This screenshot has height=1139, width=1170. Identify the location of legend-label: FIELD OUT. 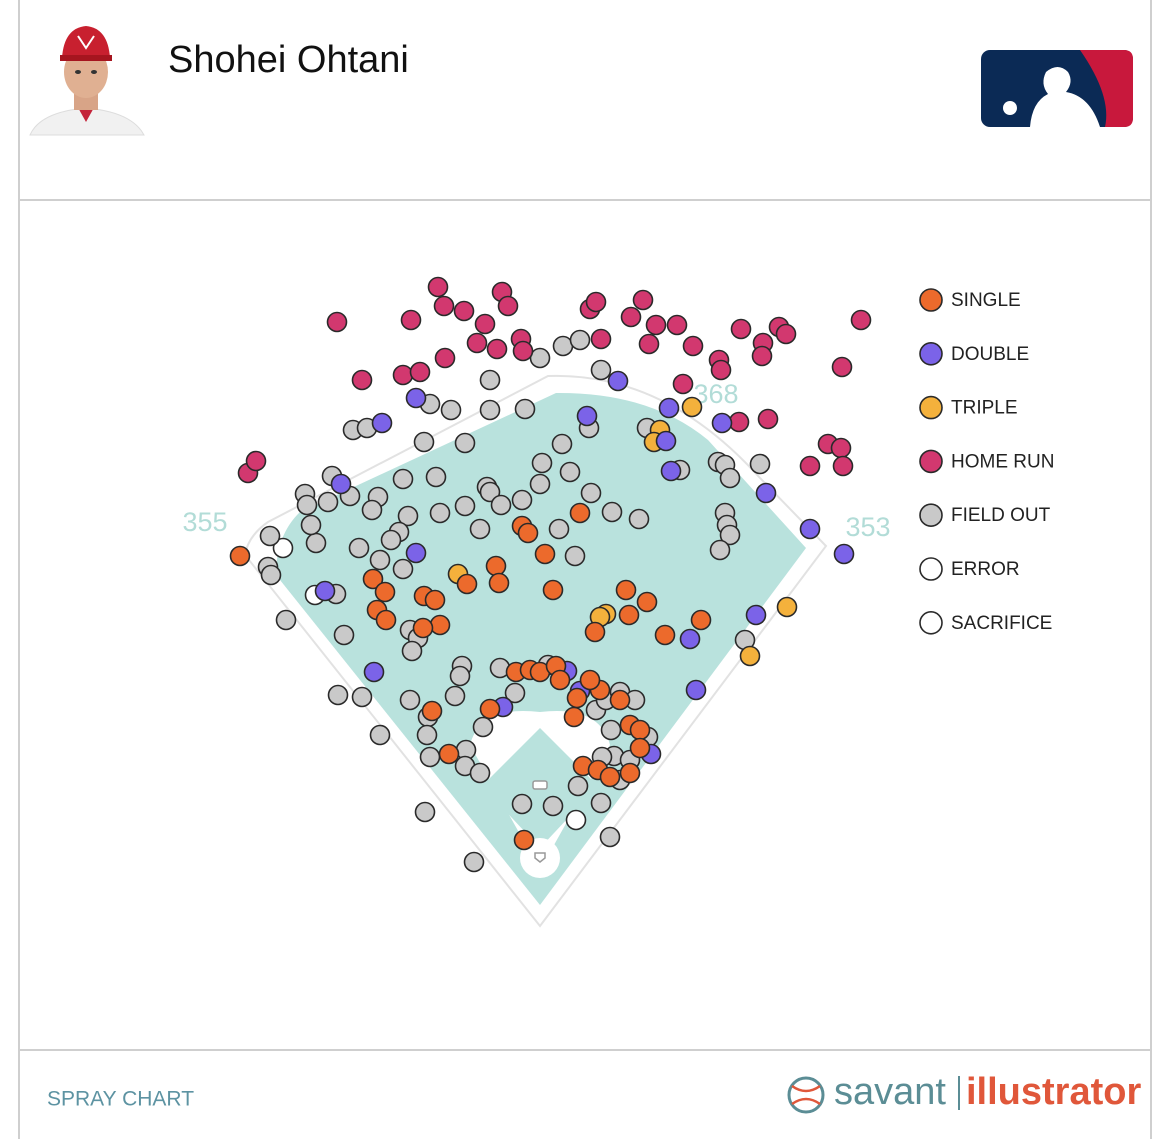
(1001, 515).